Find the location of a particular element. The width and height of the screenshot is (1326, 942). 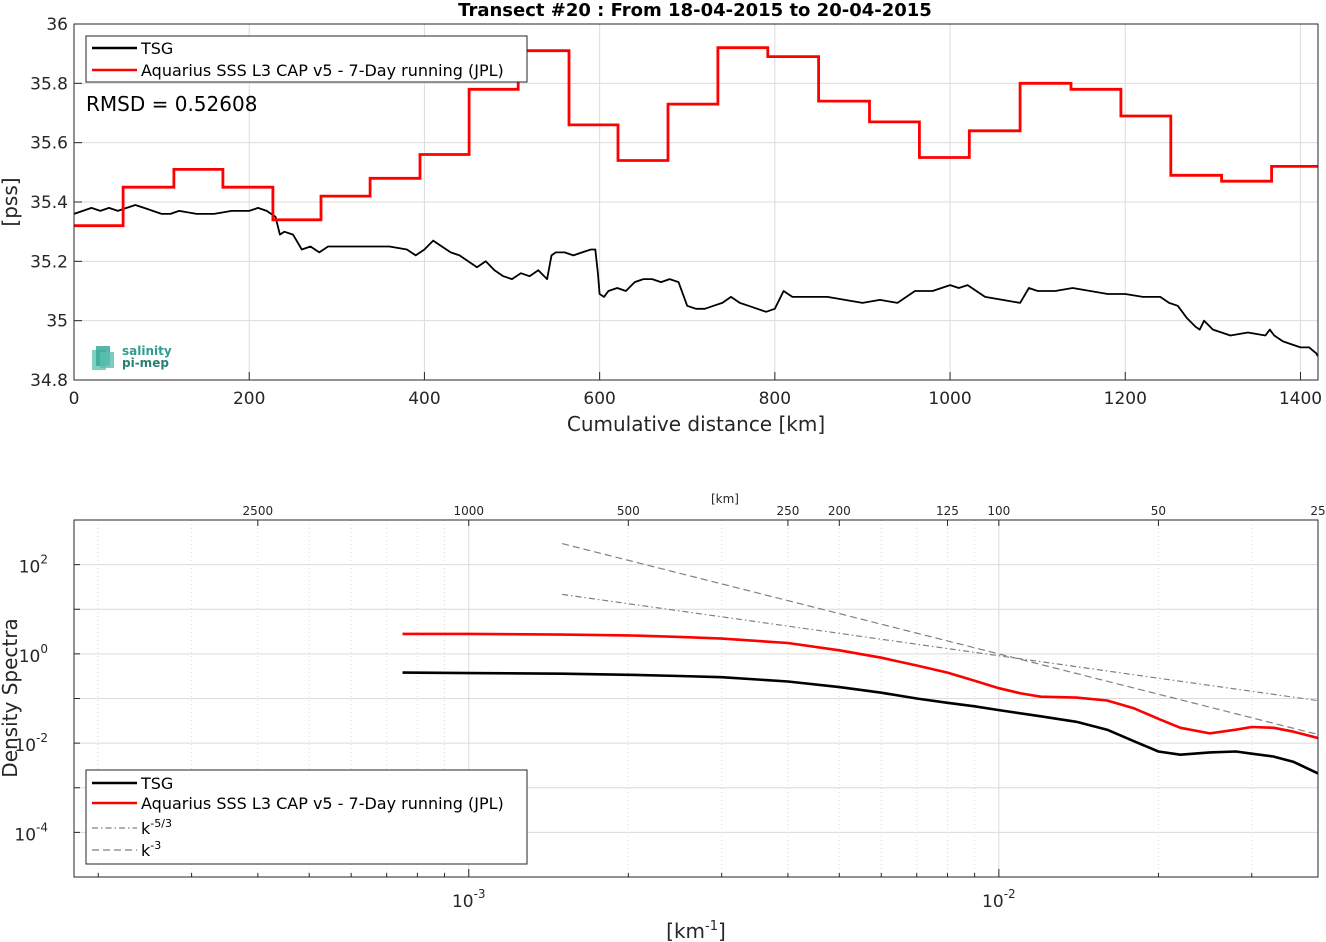

x-axis-label: Cumulative distance [km] is located at coordinates (696, 424).